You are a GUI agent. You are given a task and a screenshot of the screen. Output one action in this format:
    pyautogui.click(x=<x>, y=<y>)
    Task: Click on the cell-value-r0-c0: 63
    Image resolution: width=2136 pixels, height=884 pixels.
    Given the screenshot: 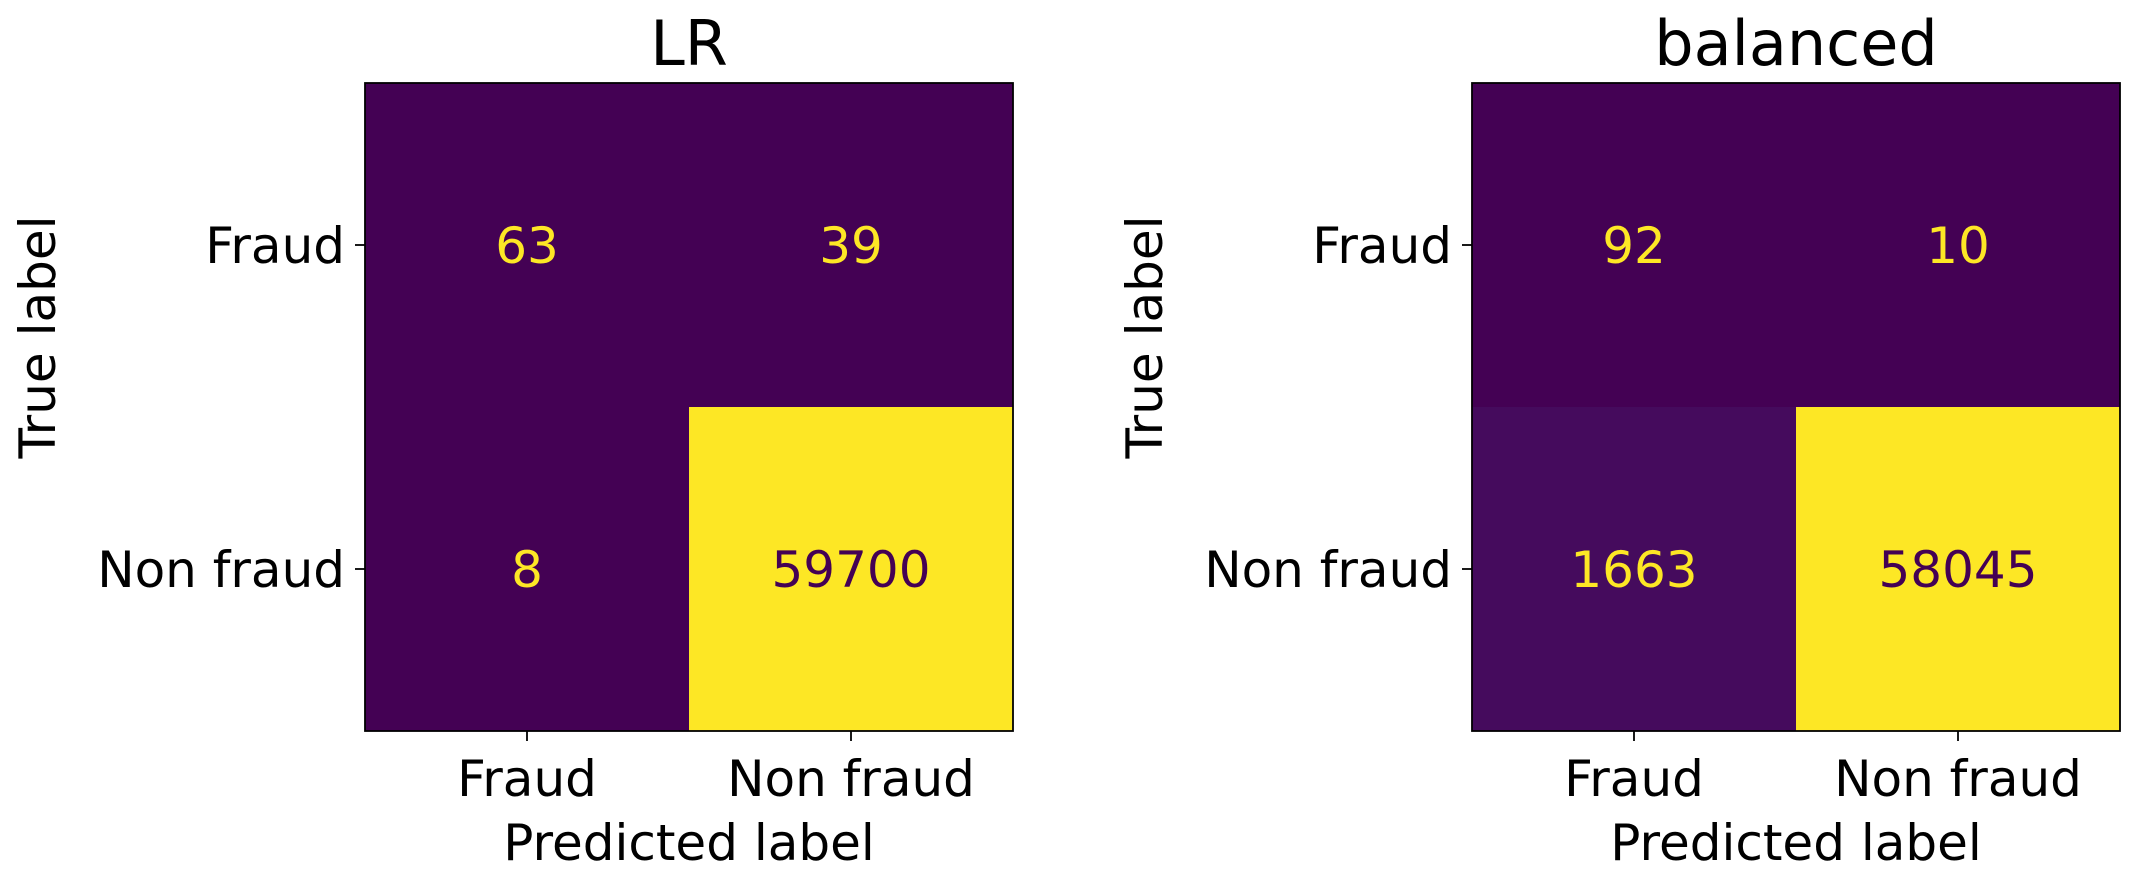 What is the action you would take?
    pyautogui.click(x=527, y=246)
    